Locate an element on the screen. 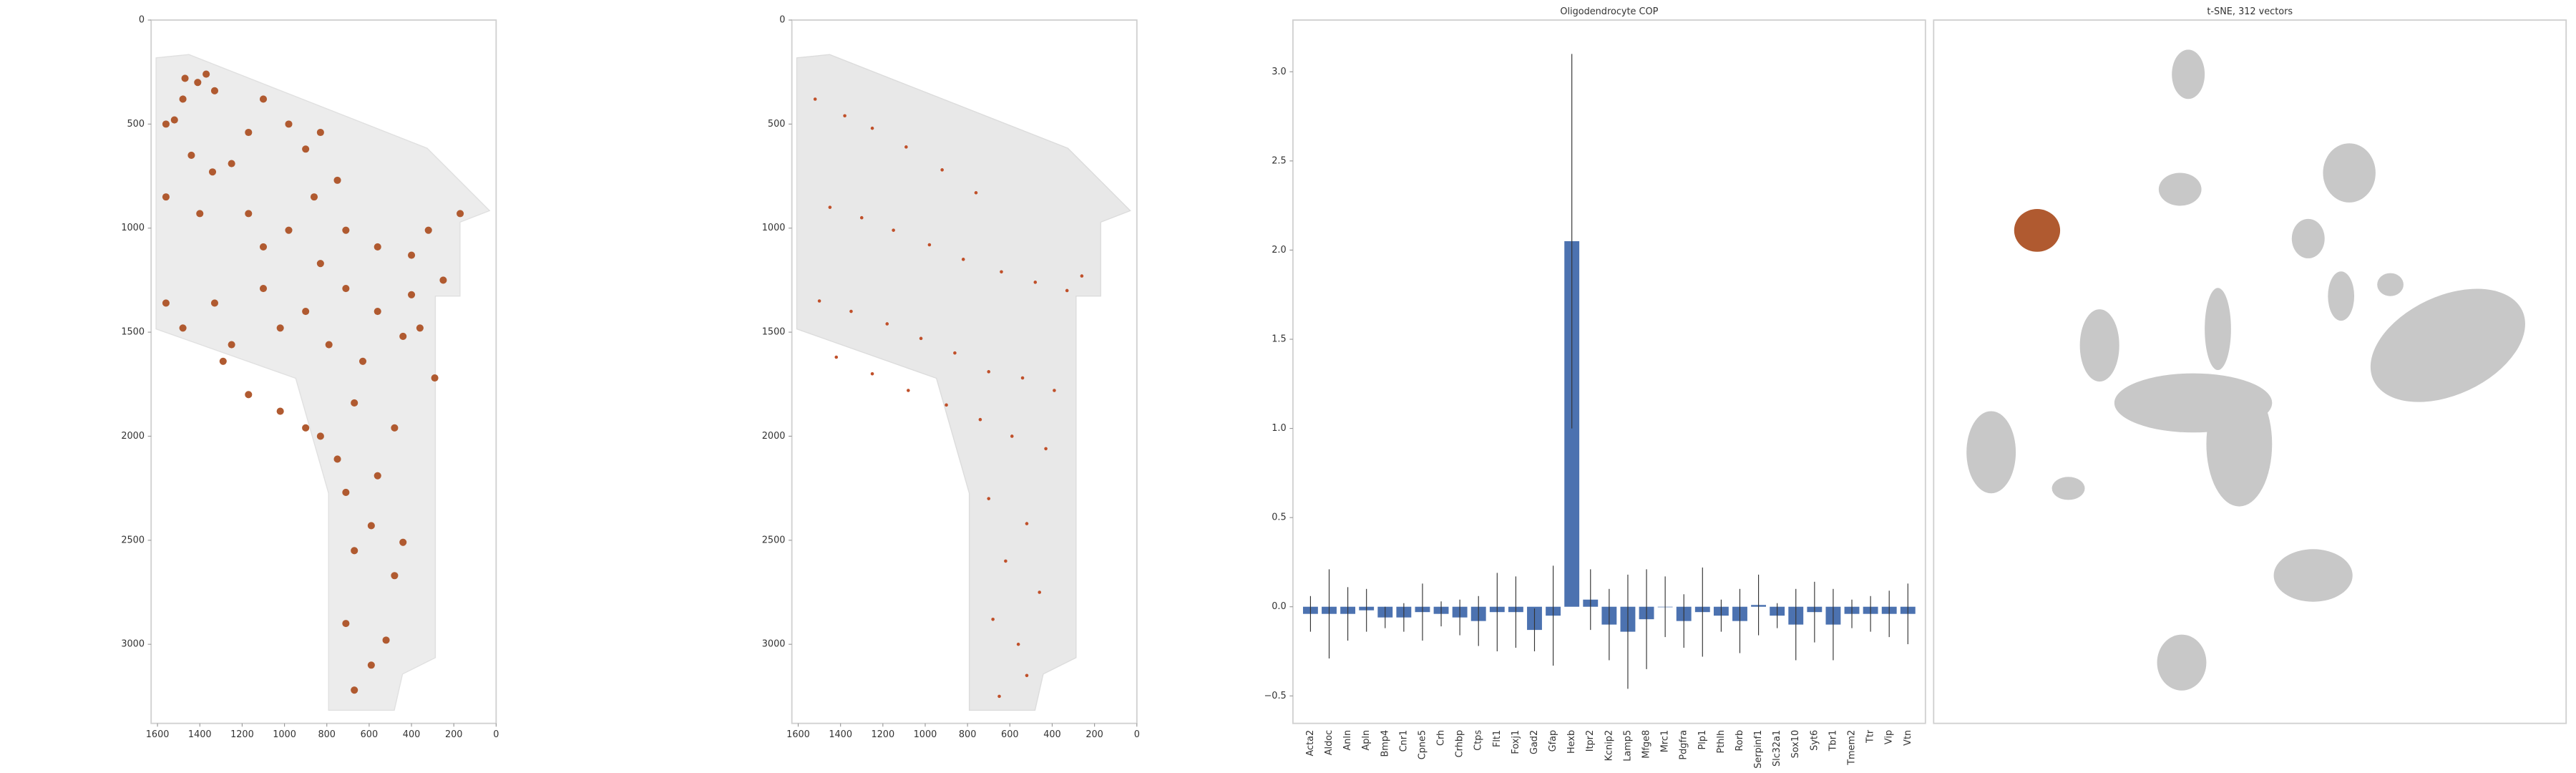 Image resolution: width=2576 pixels, height=773 pixels. y-tick-label: 1.0 is located at coordinates (1279, 428).